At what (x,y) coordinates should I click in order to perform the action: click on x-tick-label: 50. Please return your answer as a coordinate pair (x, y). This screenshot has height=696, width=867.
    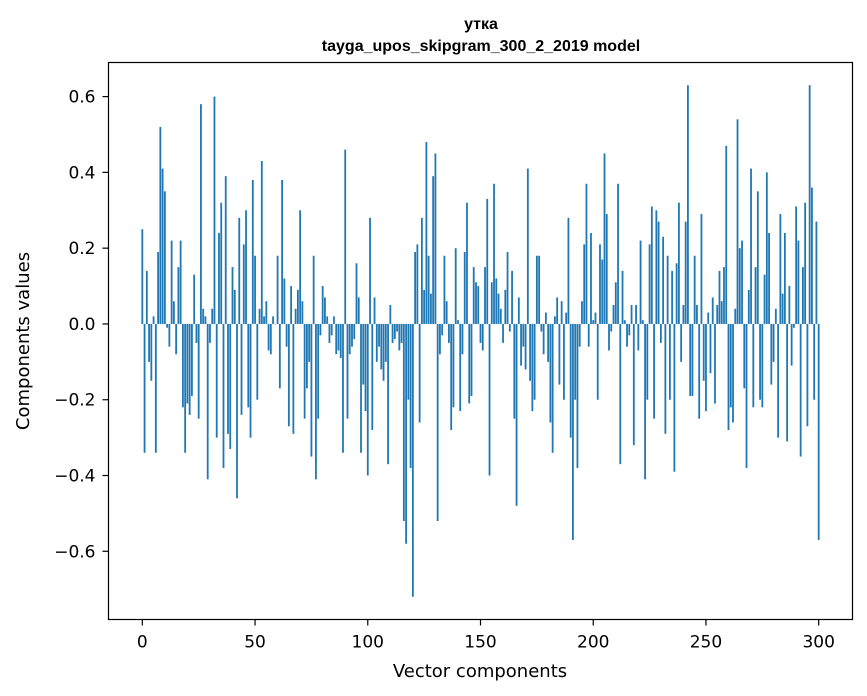
    Looking at the image, I should click on (255, 643).